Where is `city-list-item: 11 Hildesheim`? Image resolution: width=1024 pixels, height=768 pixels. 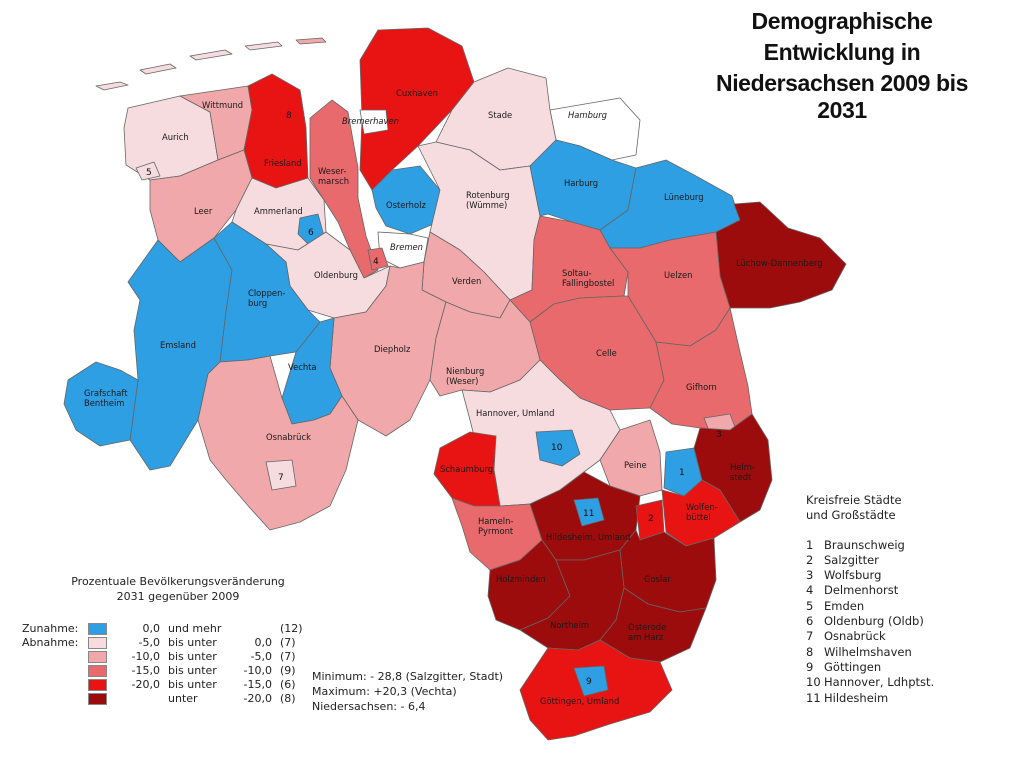
city-list-item: 11 Hildesheim is located at coordinates (906, 698).